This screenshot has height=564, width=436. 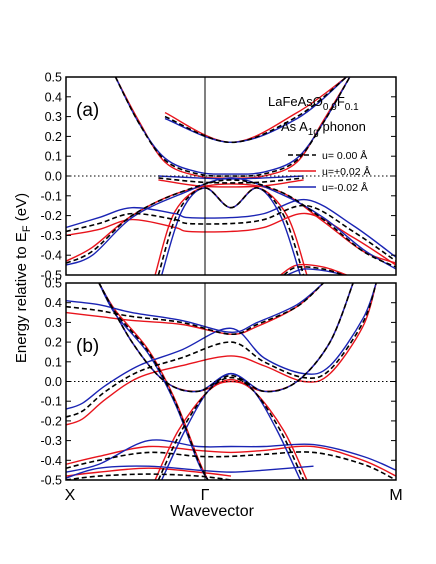 I want to click on panel-a-ytick-label: -0.3, so click(x=51, y=236).